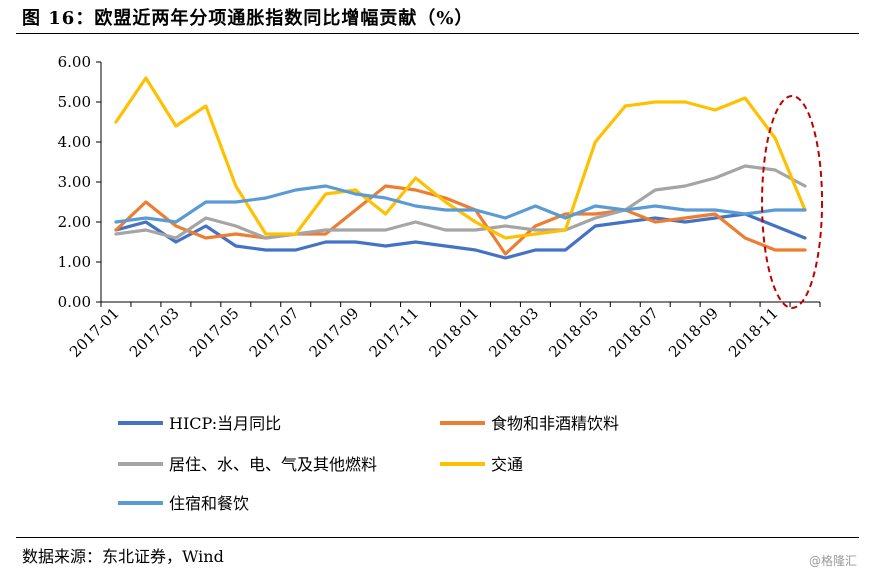 The image size is (869, 572). I want to click on x-tick-label: 2018-07, so click(633, 332).